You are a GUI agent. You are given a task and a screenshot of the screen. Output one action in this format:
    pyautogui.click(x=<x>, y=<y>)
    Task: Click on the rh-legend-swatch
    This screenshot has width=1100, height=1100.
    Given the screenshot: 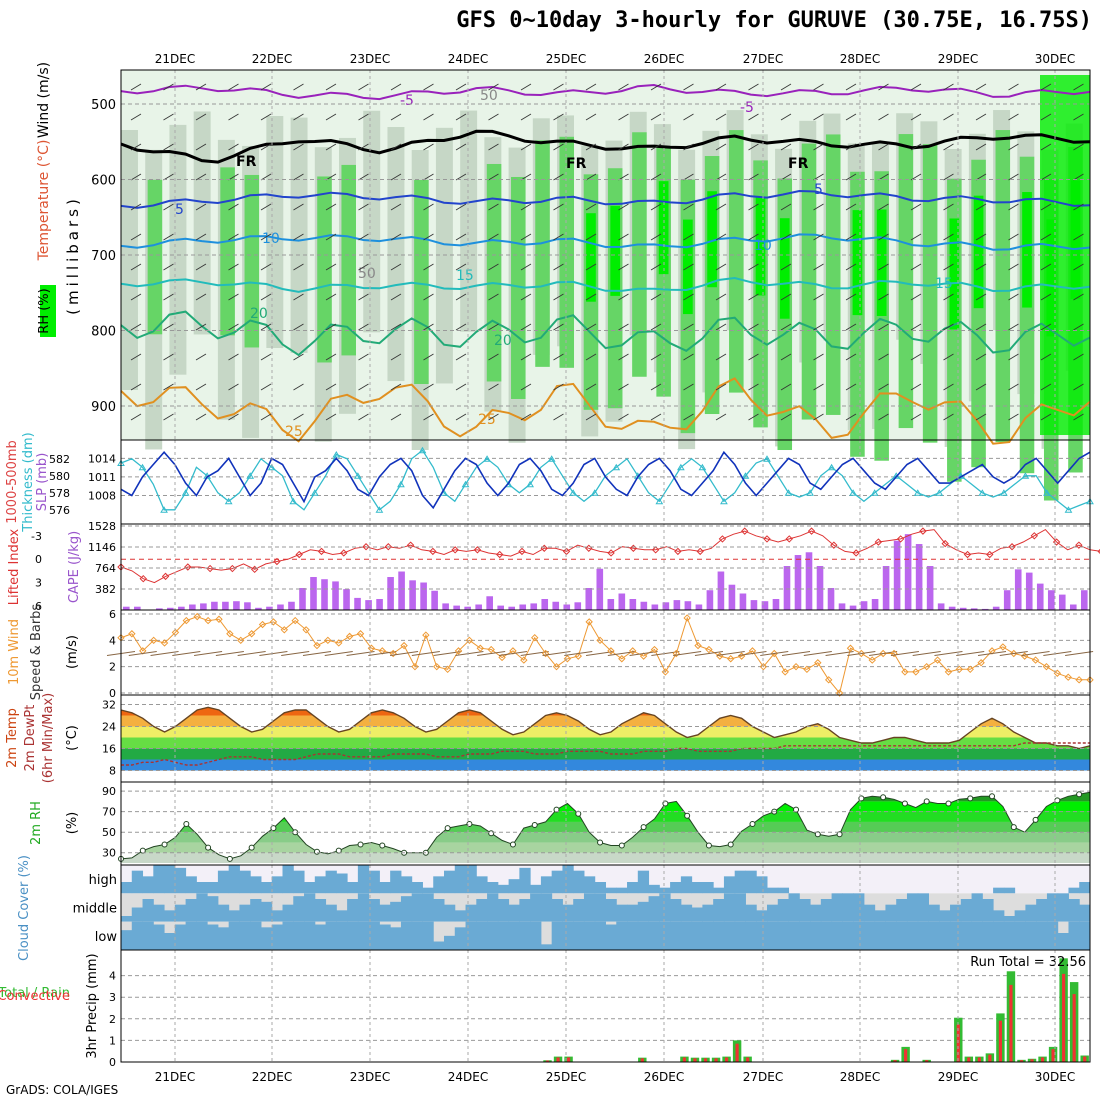 What is the action you would take?
    pyautogui.click(x=48, y=311)
    